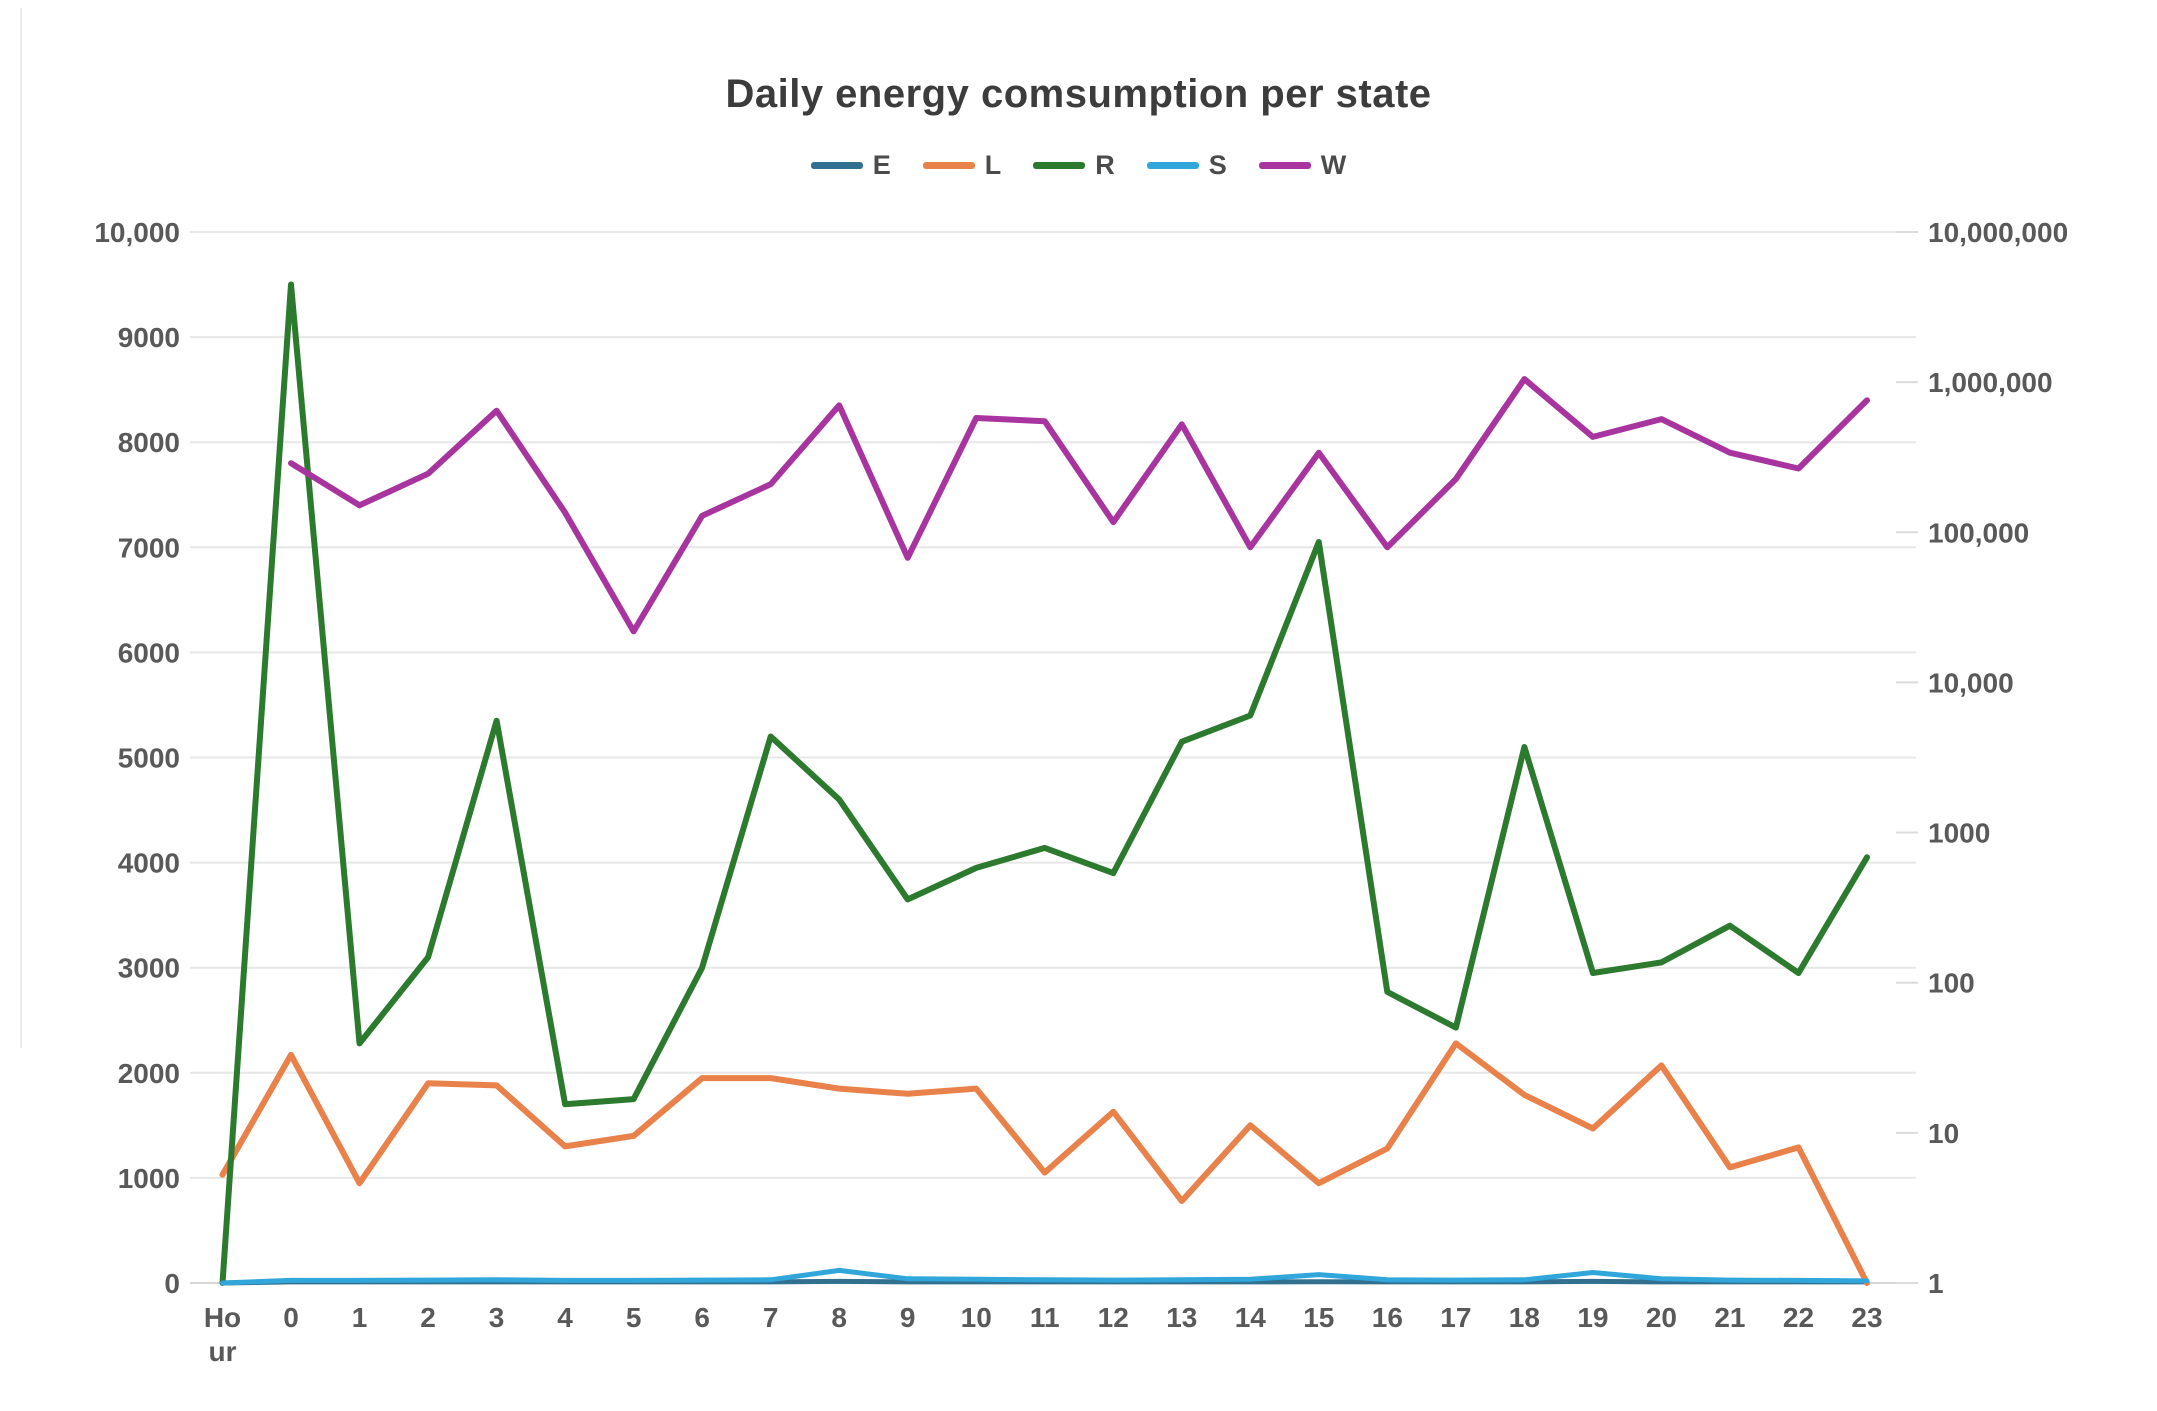  What do you see at coordinates (21, 528) in the screenshot?
I see `window-edge-line` at bounding box center [21, 528].